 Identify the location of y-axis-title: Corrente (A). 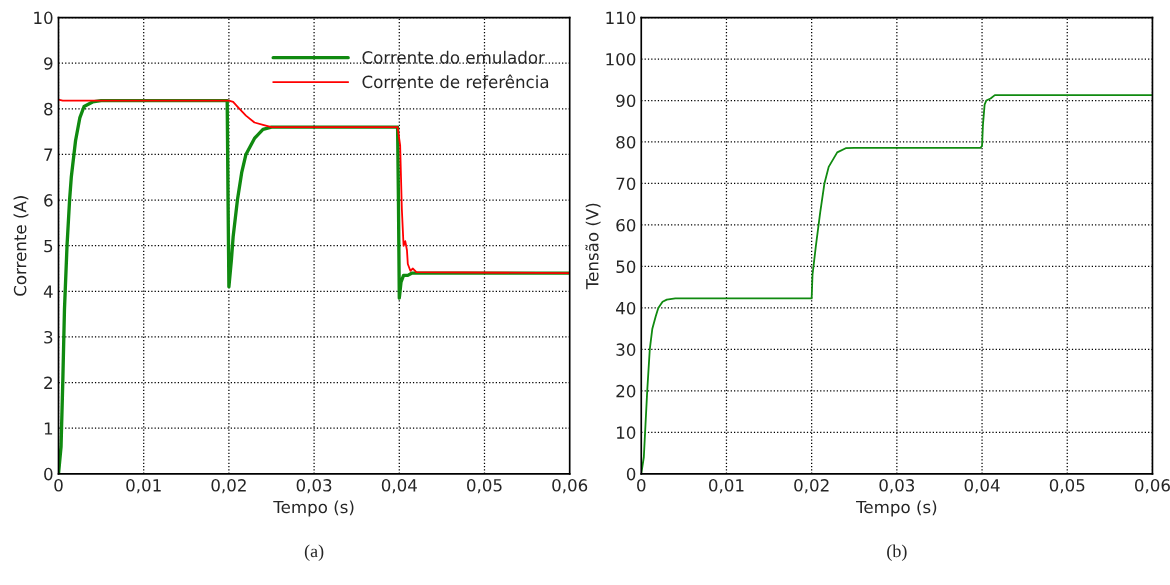
(21, 246).